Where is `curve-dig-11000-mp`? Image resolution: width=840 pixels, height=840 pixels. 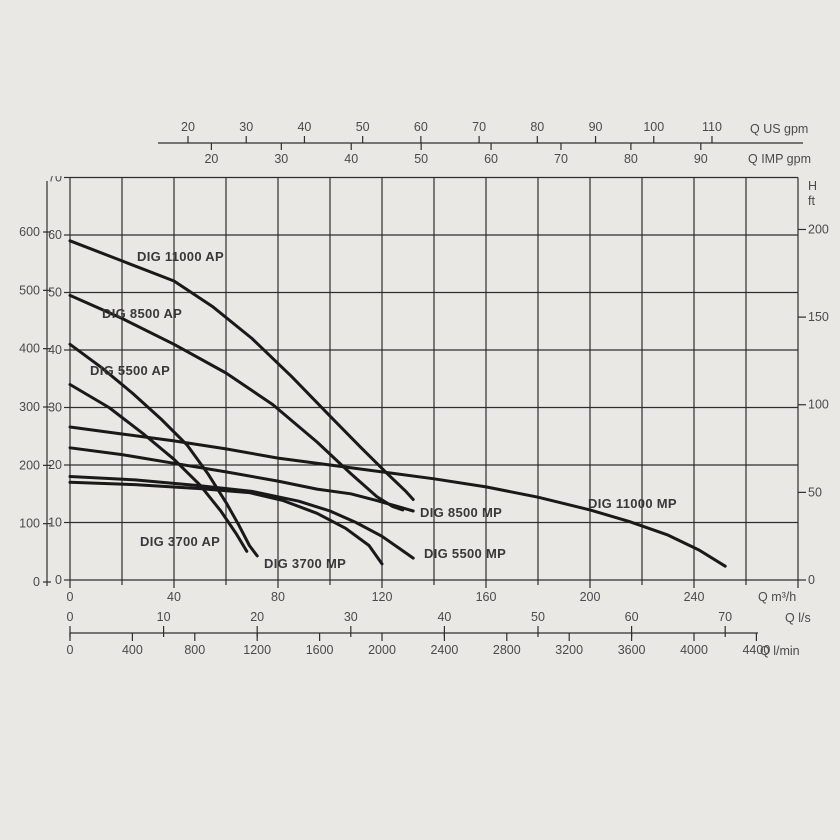 curve-dig-11000-mp is located at coordinates (397, 496).